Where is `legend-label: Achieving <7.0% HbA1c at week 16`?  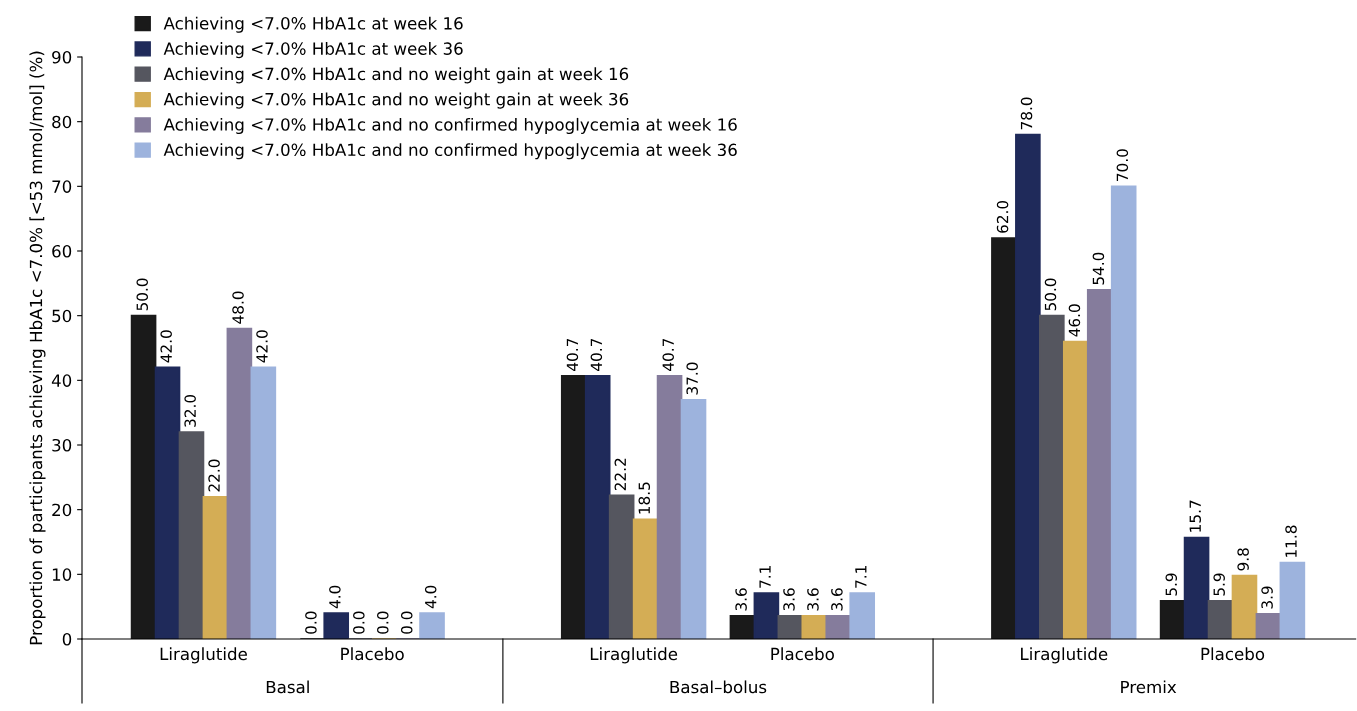
legend-label: Achieving <7.0% HbA1c at week 16 is located at coordinates (313, 24).